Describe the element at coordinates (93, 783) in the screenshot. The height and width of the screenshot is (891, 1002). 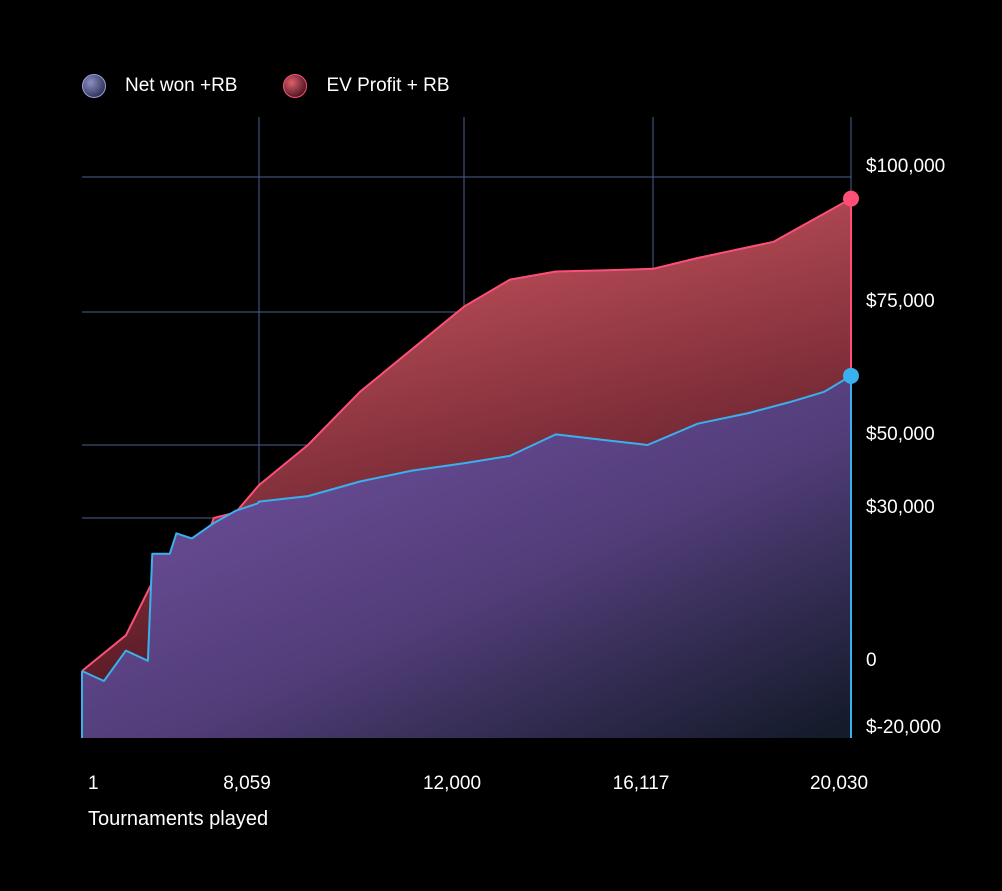
I see `x-tick-label: 1` at that location.